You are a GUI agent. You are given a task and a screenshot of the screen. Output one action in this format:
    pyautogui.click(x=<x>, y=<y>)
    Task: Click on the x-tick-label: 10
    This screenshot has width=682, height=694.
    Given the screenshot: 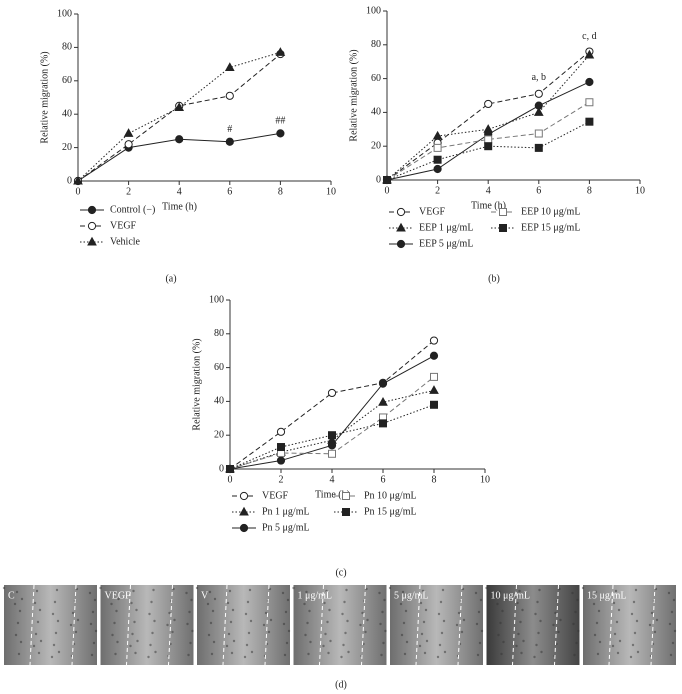 What is the action you would take?
    pyautogui.click(x=485, y=479)
    